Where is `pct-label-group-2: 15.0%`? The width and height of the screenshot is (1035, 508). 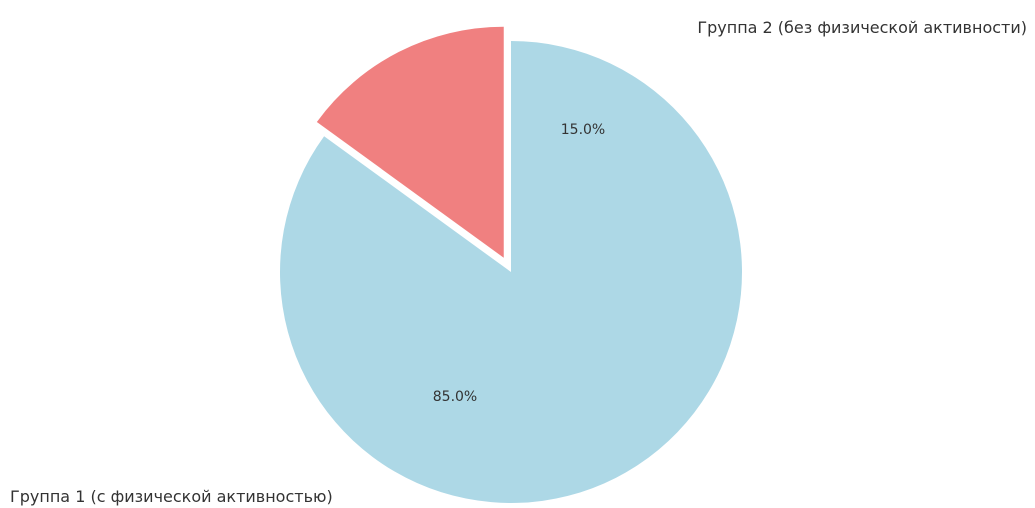
pct-label-group-2: 15.0% is located at coordinates (583, 130).